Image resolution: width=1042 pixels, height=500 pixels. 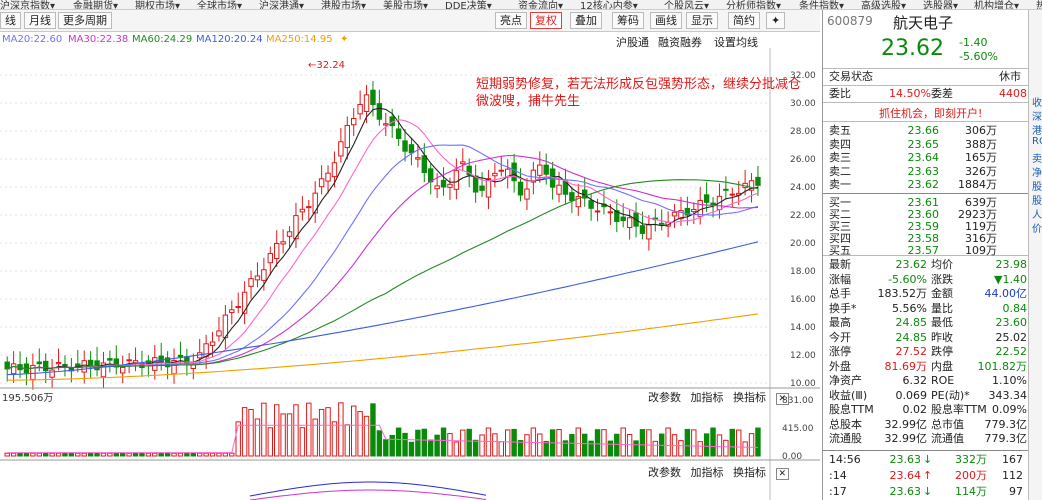 What do you see at coordinates (680, 42) in the screenshot?
I see `link-margin: 融资融券` at bounding box center [680, 42].